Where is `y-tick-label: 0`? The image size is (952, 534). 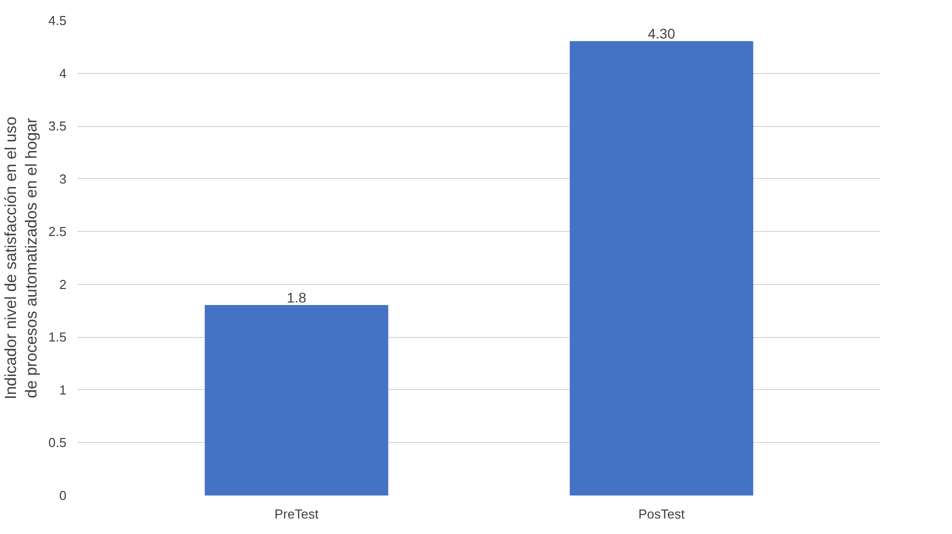
y-tick-label: 0 is located at coordinates (63, 495).